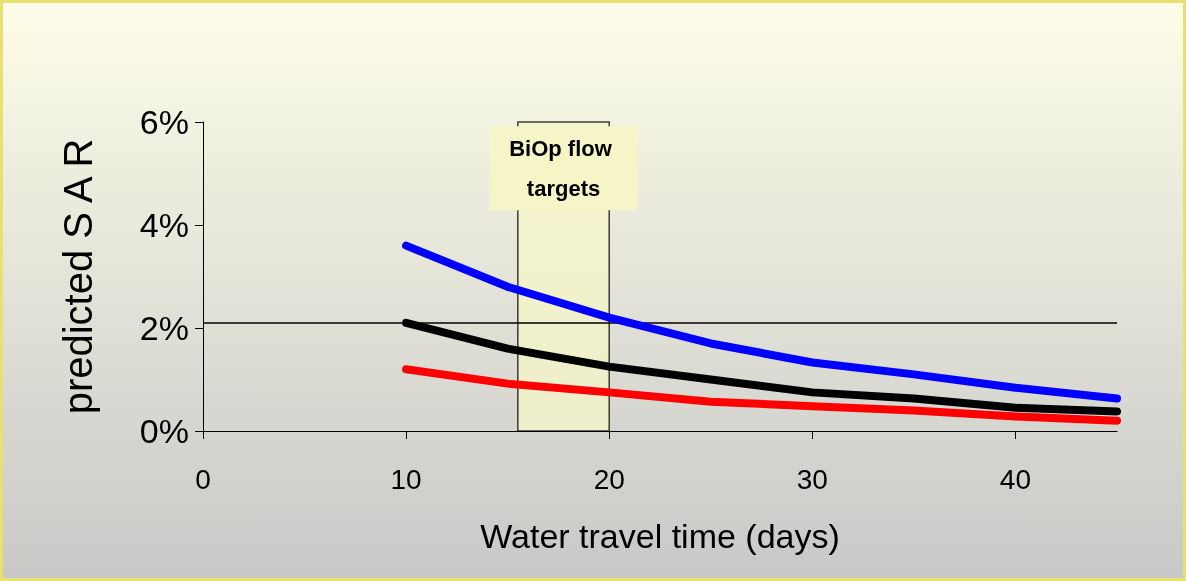  Describe the element at coordinates (164, 431) in the screenshot. I see `y-tick-label: 0%` at that location.